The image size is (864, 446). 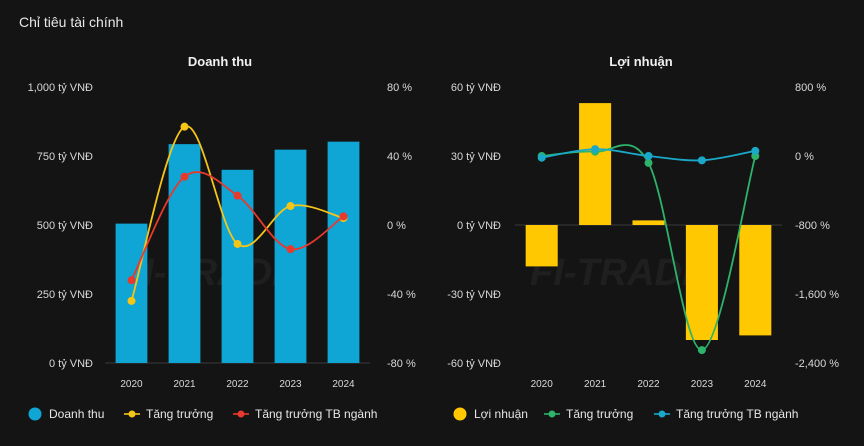 I want to click on series-line, so click(x=649, y=247).